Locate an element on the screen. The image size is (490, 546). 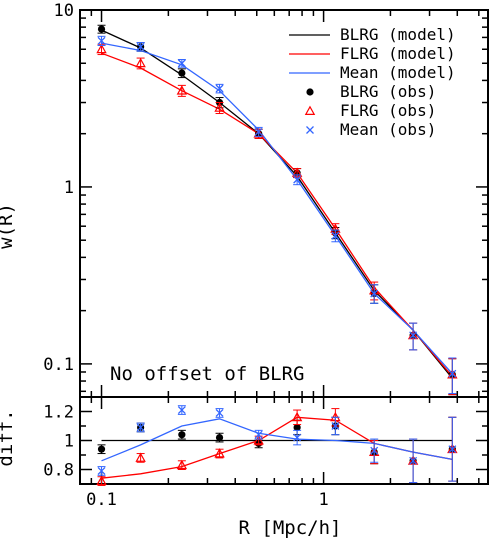
main-y-axis-label: w(R) is located at coordinates (8, 226).